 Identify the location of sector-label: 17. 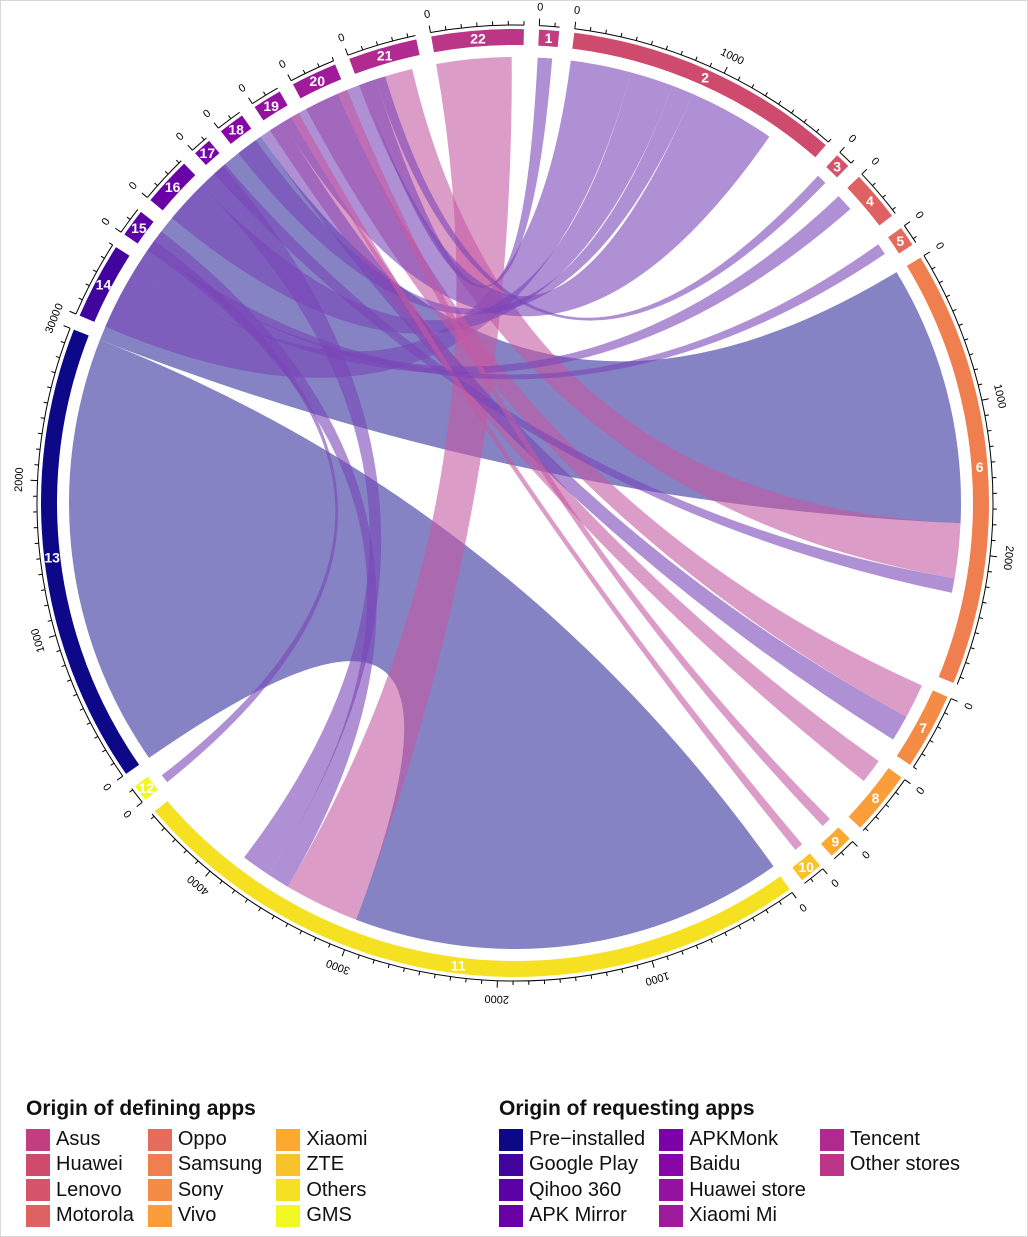
(208, 153).